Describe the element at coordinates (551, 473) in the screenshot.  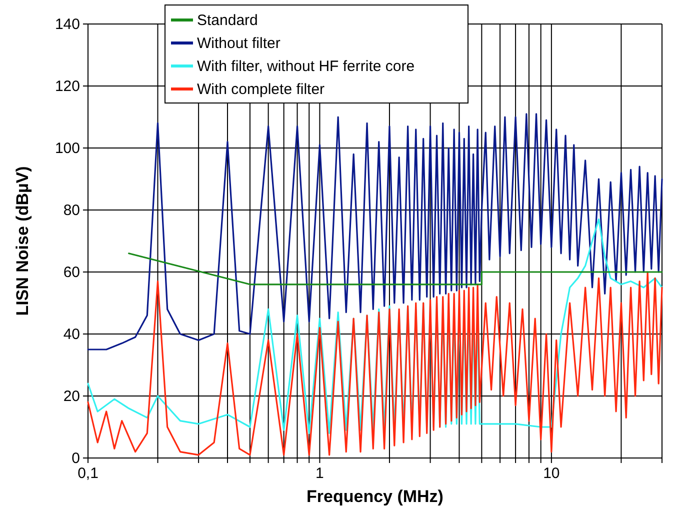
I see `x-tick-label: 10` at that location.